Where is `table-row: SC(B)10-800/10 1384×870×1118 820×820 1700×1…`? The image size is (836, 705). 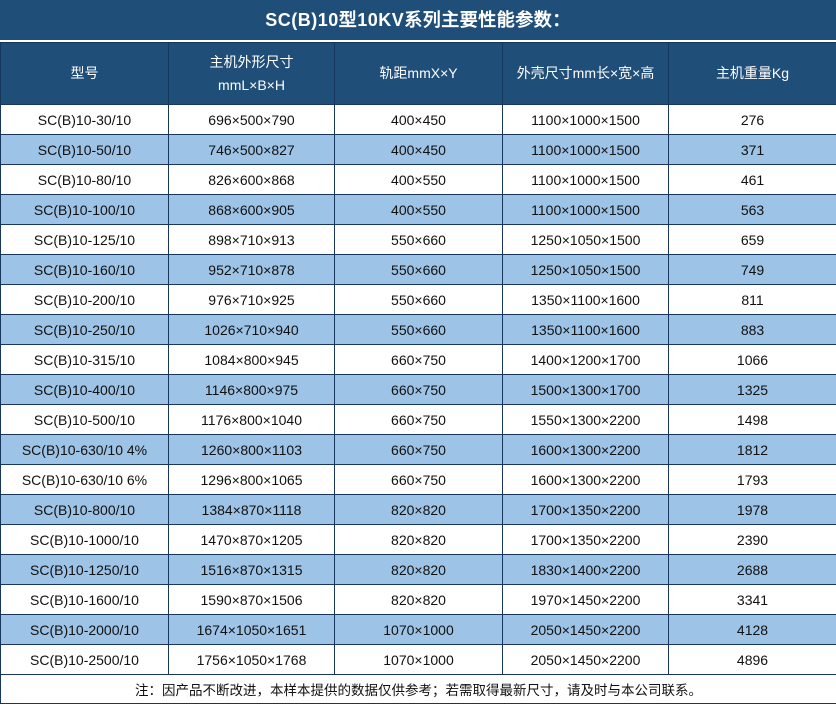
table-row: SC(B)10-800/10 1384×870×1118 820×820 1700×1… is located at coordinates (418, 509).